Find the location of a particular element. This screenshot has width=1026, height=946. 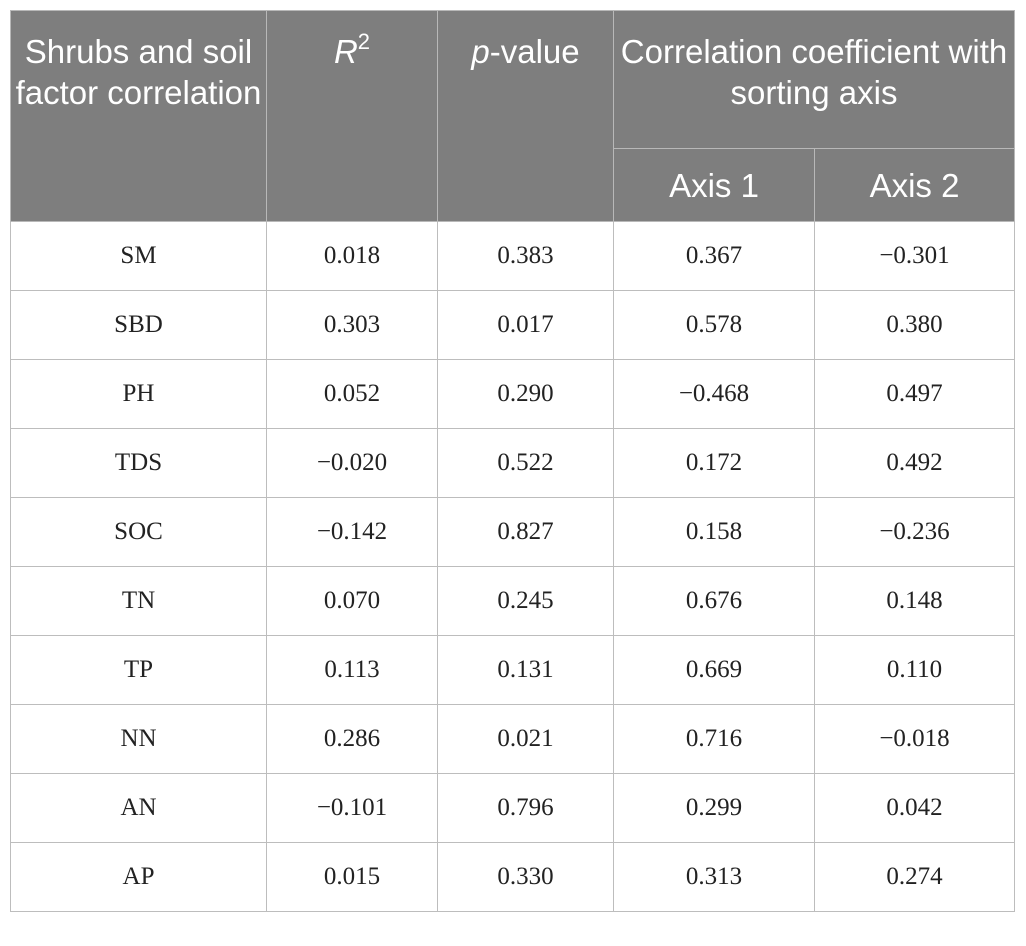

p-value-cell: 0.131 is located at coordinates (525, 670).